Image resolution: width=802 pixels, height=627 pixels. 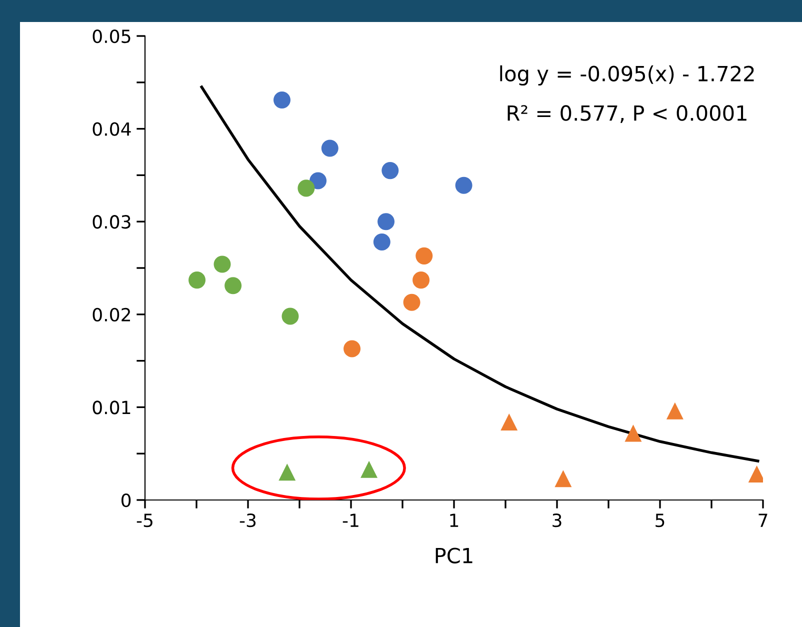 What do you see at coordinates (627, 114) in the screenshot?
I see `annotation: R² = 0.577, P < 0.0001` at bounding box center [627, 114].